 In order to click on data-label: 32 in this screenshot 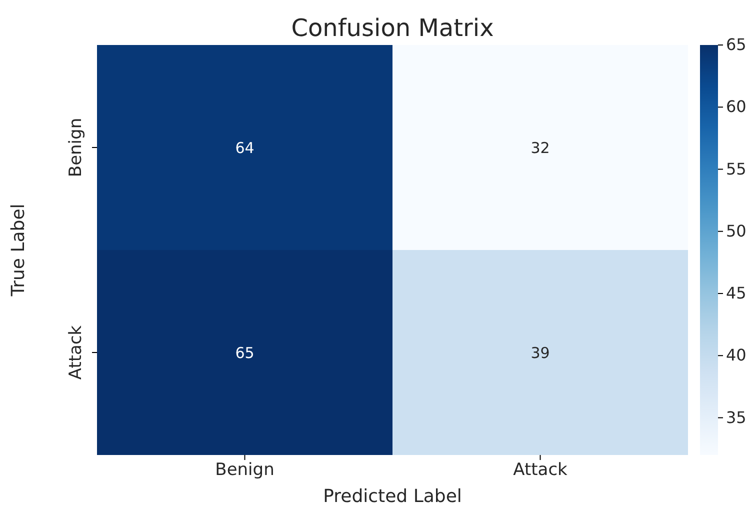, I will do `click(540, 147)`.